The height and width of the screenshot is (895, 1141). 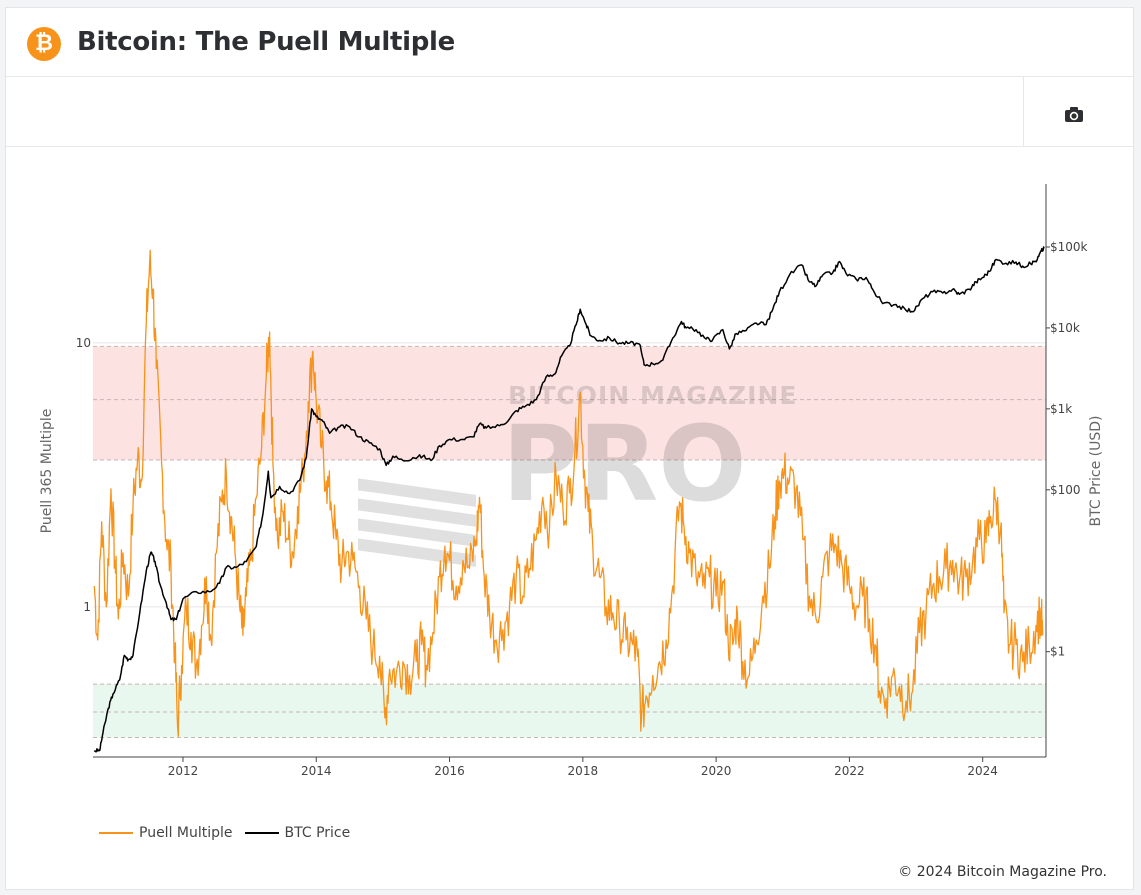 What do you see at coordinates (266, 42) in the screenshot?
I see `page-title: Bitcoin: The Puell Multiple` at bounding box center [266, 42].